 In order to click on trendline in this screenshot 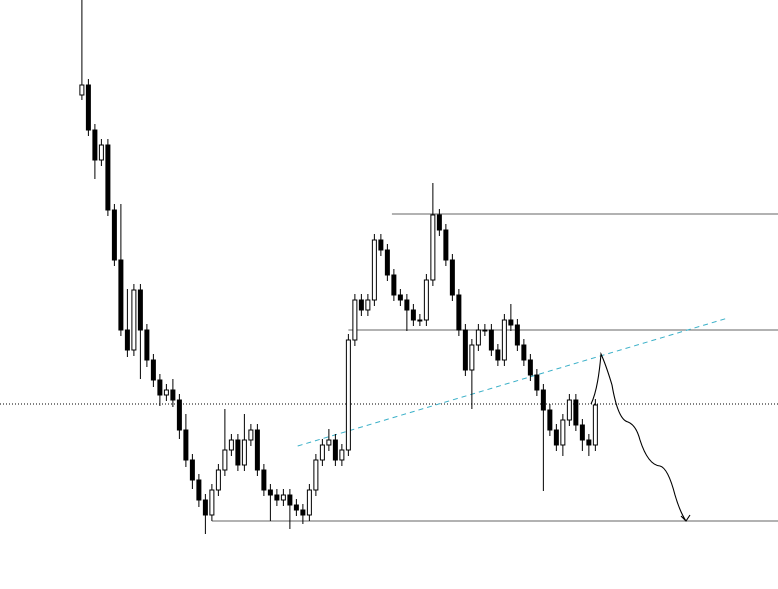, I will do `click(513, 382)`.